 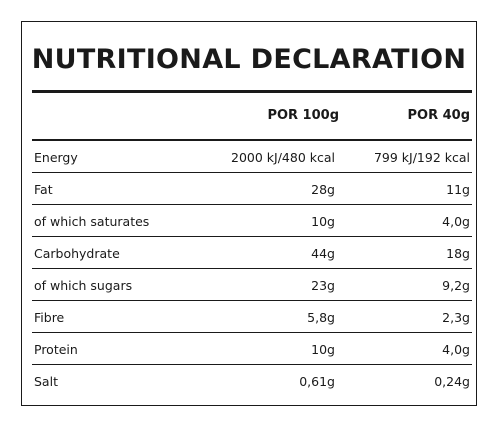 What do you see at coordinates (421, 157) in the screenshot?
I see `value-per-40g: 799 kJ/192 kcal` at bounding box center [421, 157].